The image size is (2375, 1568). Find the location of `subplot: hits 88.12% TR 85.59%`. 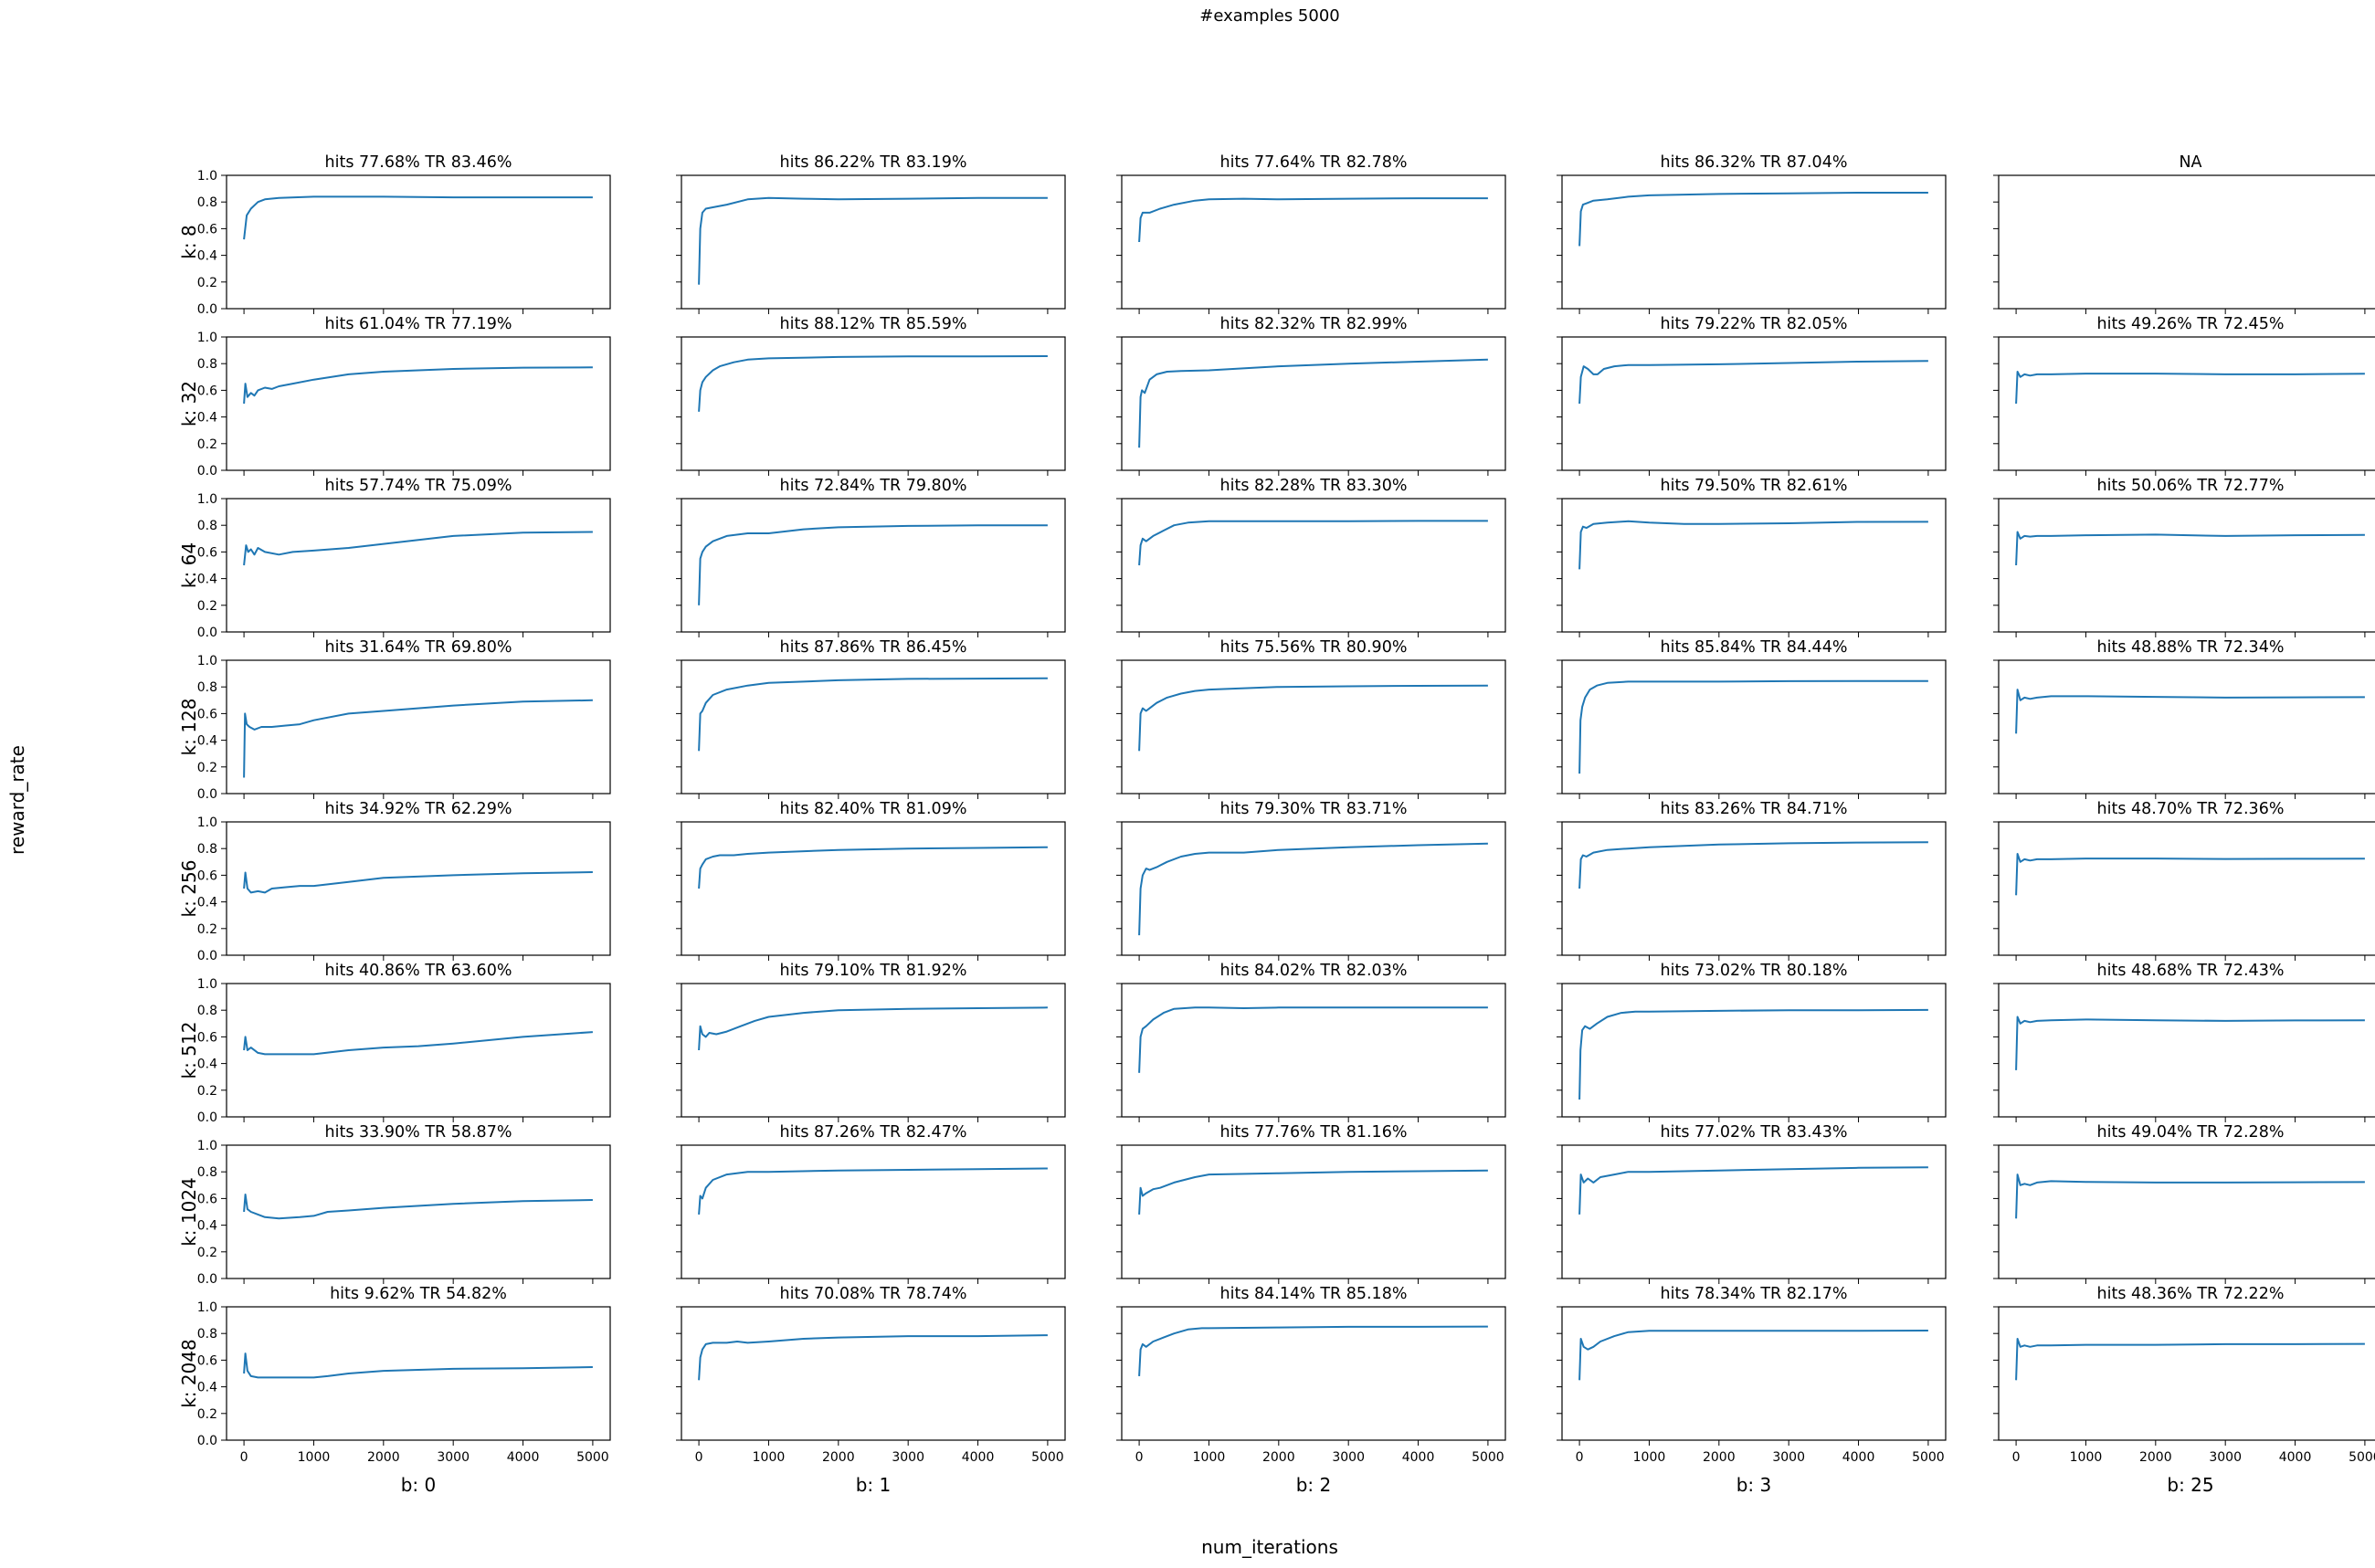

subplot: hits 88.12% TR 85.59% is located at coordinates (871, 395).